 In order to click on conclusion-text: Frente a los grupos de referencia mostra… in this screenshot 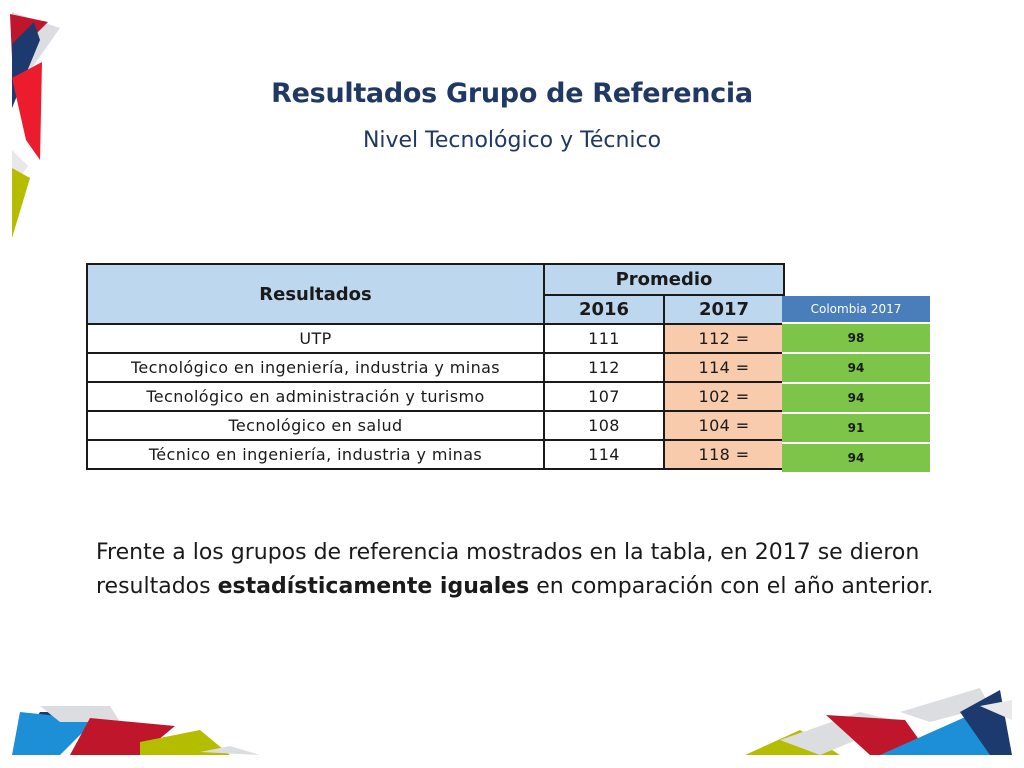, I will do `click(536, 570)`.